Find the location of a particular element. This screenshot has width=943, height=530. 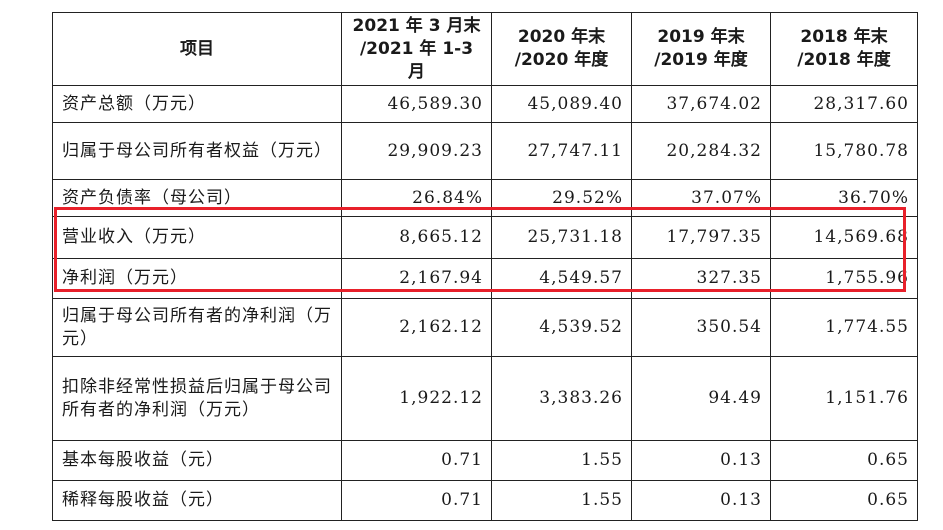

row-label: 归属于母公司所有者权益（万元） is located at coordinates (197, 151).